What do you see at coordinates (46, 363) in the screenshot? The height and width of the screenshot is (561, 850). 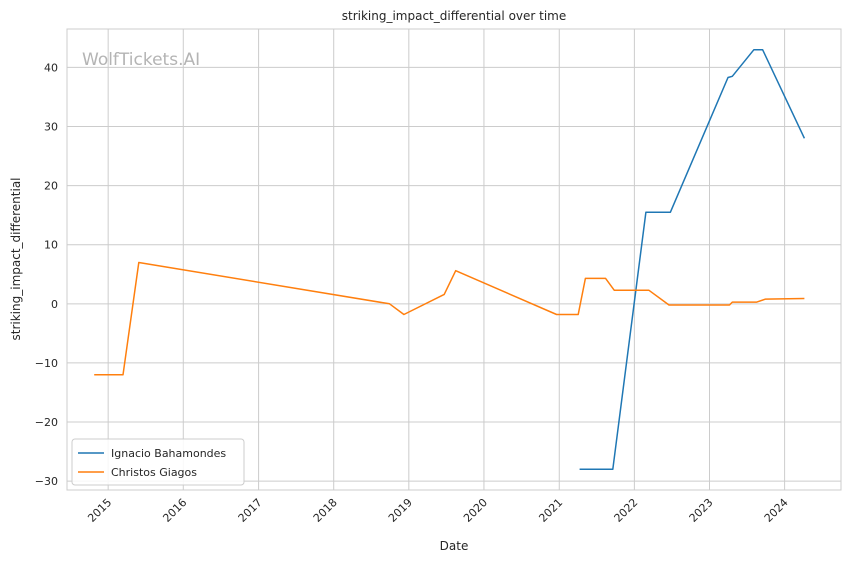 I see `y-tick-label: −10` at bounding box center [46, 363].